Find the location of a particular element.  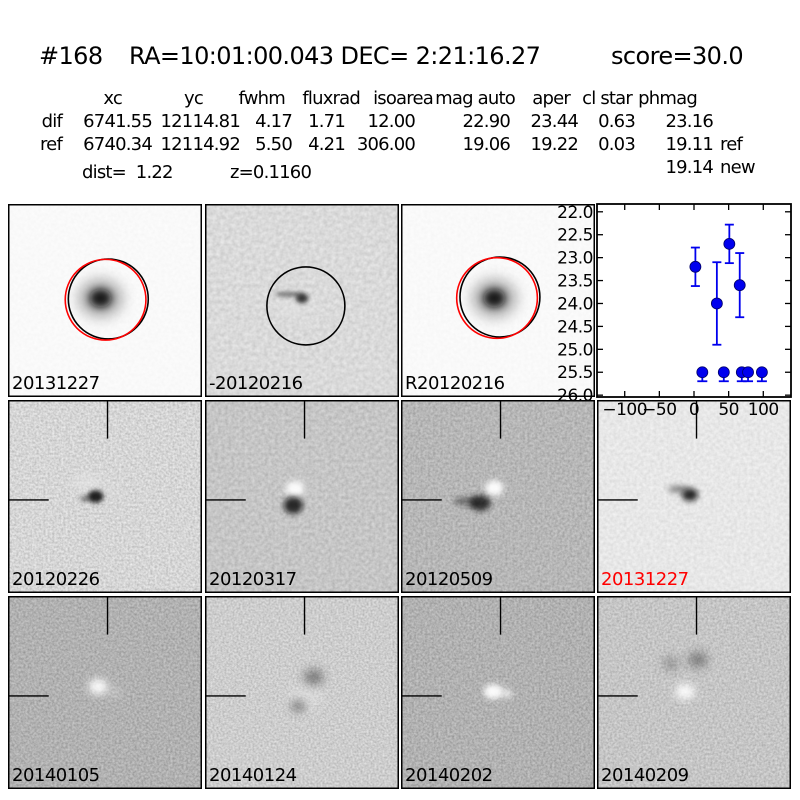

cell: 12114.81 is located at coordinates (200, 121).